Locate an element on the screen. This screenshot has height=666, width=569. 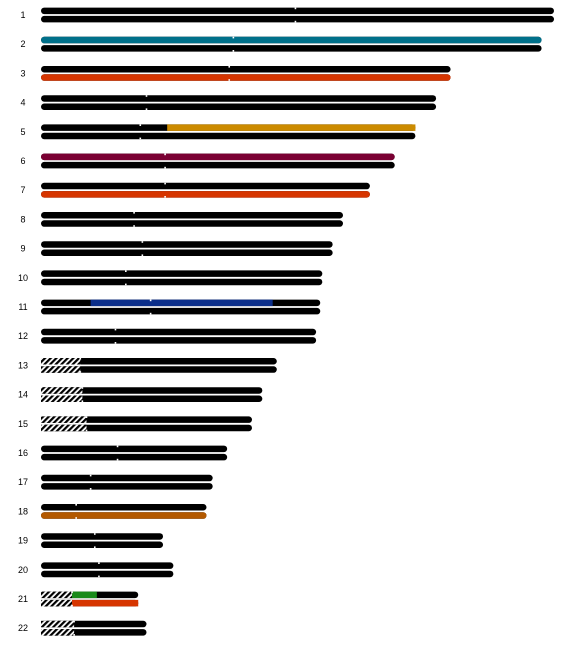
chromosome-row-1: 1 is located at coordinates (287, 15).